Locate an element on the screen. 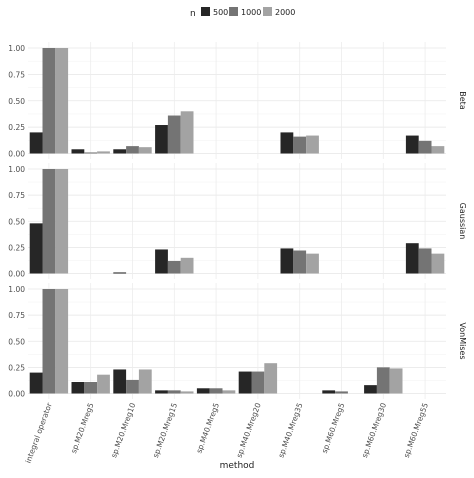  bar-VonMises-sp.M60.Mreg30-1000 is located at coordinates (383, 380).